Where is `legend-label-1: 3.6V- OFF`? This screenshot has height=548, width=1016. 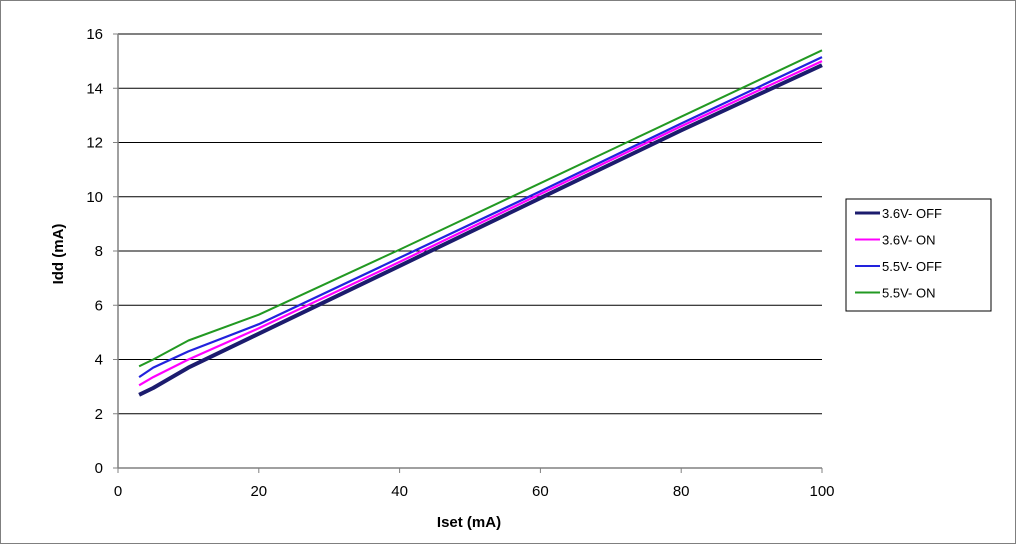
legend-label-1: 3.6V- OFF is located at coordinates (912, 213).